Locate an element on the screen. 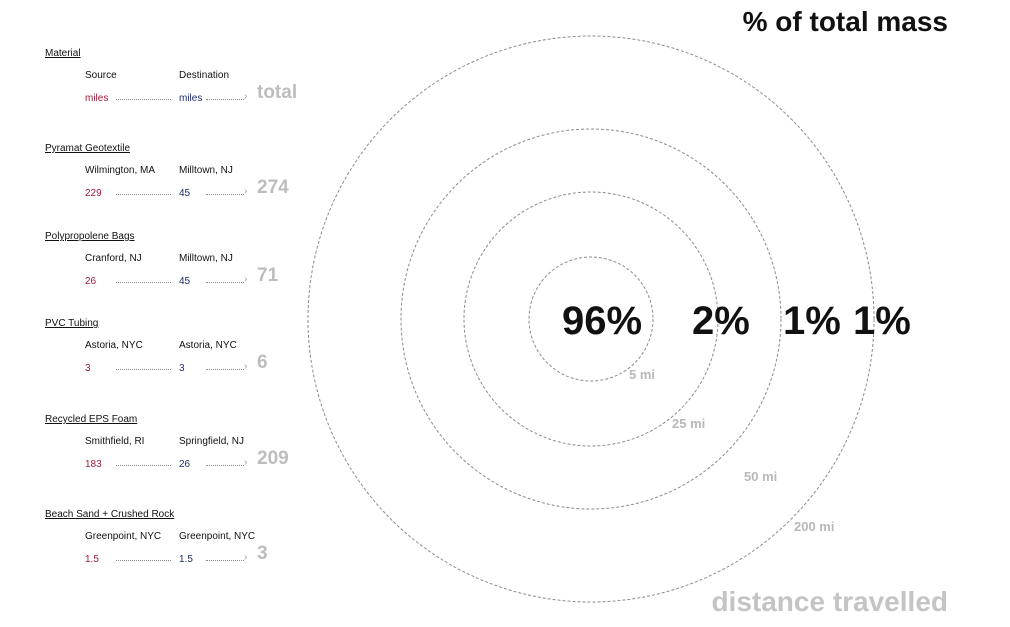 The width and height of the screenshot is (1010, 627). percent-50mi: 1% is located at coordinates (812, 321).